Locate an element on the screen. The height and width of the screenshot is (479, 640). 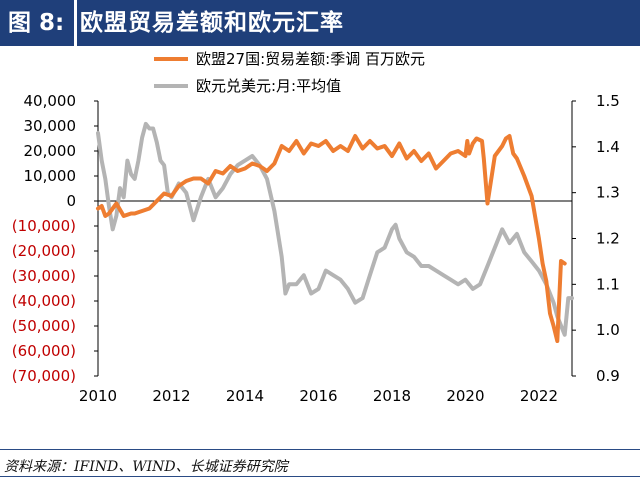
left-tick-label: (70,000) is located at coordinates (44, 376).